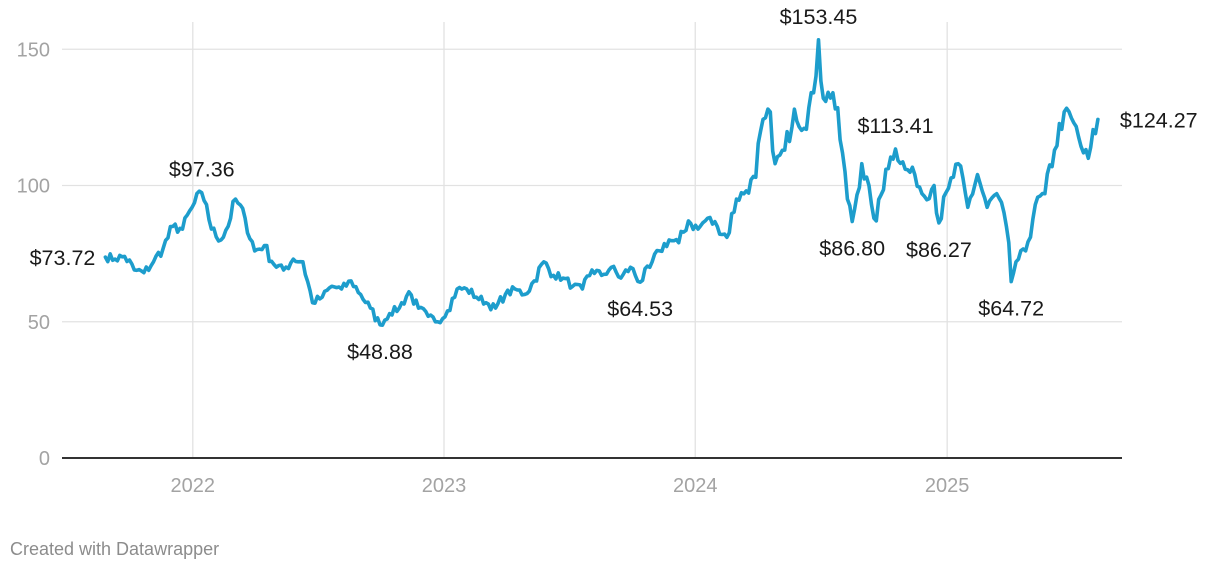 This screenshot has width=1220, height=574. What do you see at coordinates (570, 486) in the screenshot?
I see `x-axis-ticks: 2022 2023 2024 2025` at bounding box center [570, 486].